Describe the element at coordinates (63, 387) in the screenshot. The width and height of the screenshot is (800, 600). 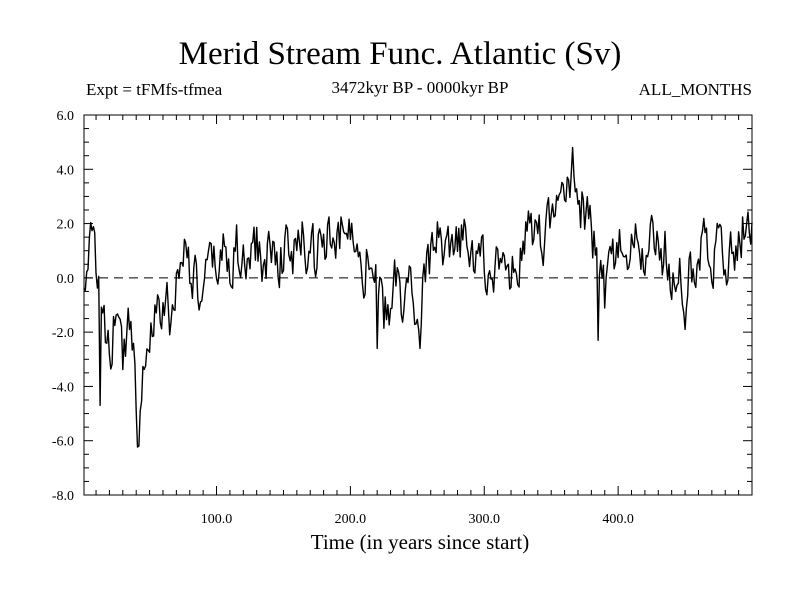
I see `y-tick-label: -4.0` at that location.